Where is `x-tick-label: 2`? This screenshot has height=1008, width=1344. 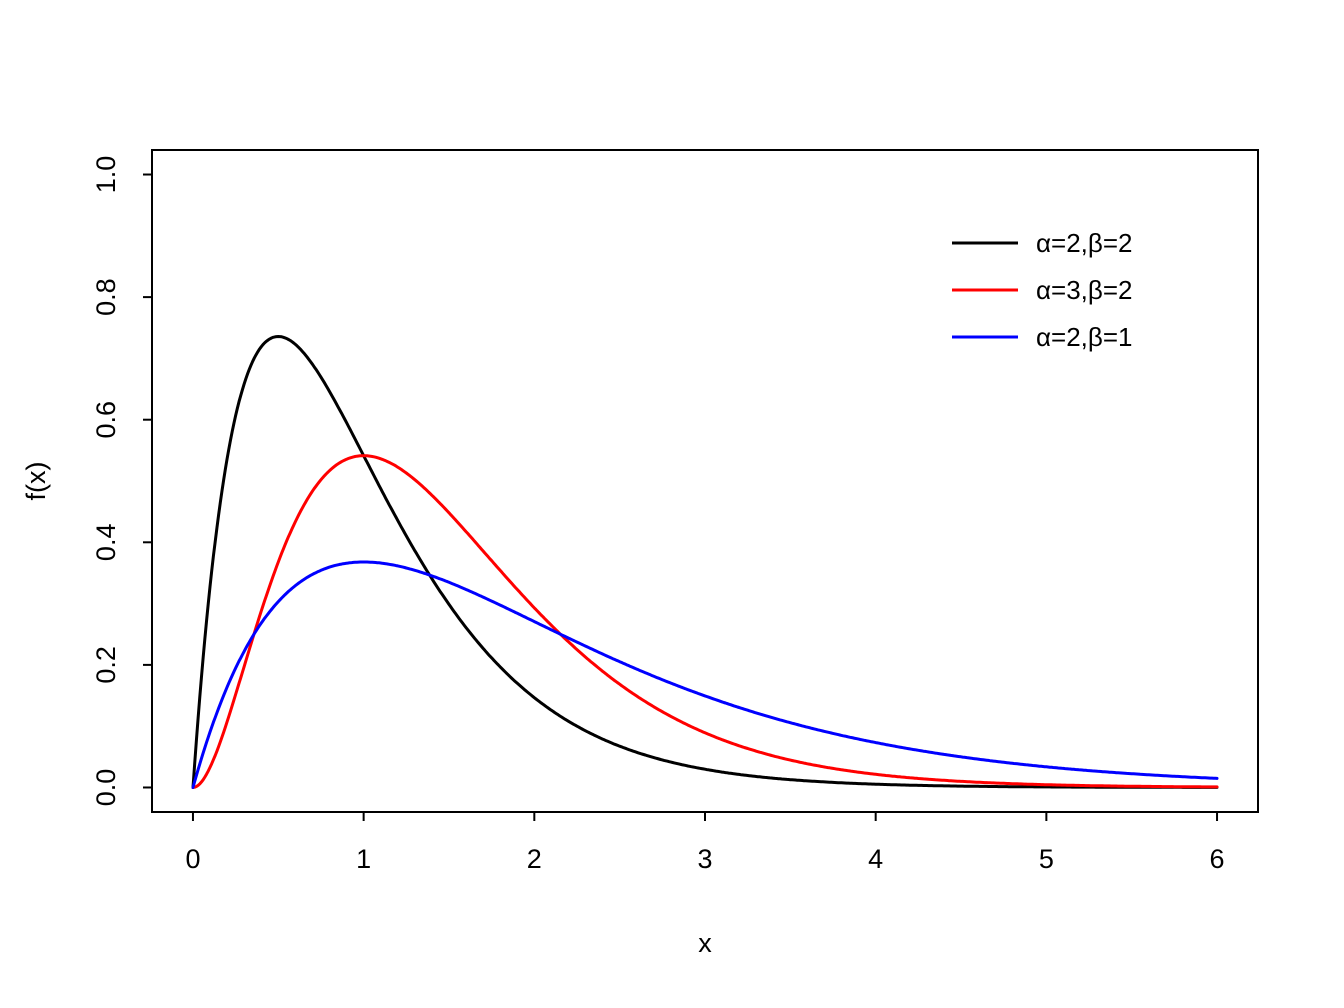
x-tick-label: 2 is located at coordinates (534, 859).